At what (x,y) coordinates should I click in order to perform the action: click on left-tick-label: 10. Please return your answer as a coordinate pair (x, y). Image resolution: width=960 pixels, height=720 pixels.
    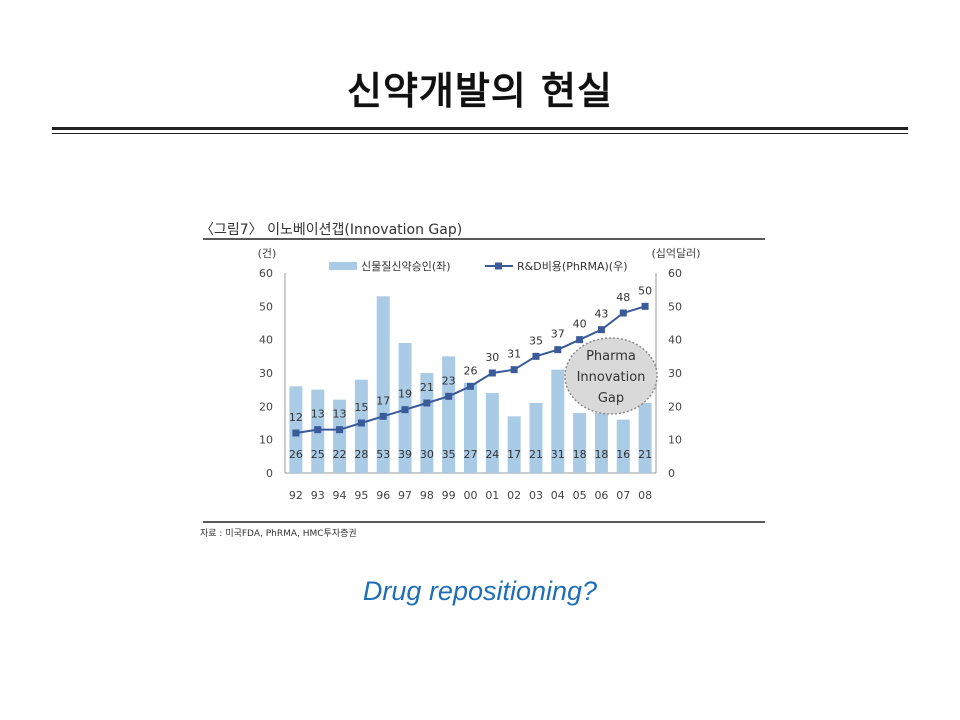
    Looking at the image, I should click on (266, 440).